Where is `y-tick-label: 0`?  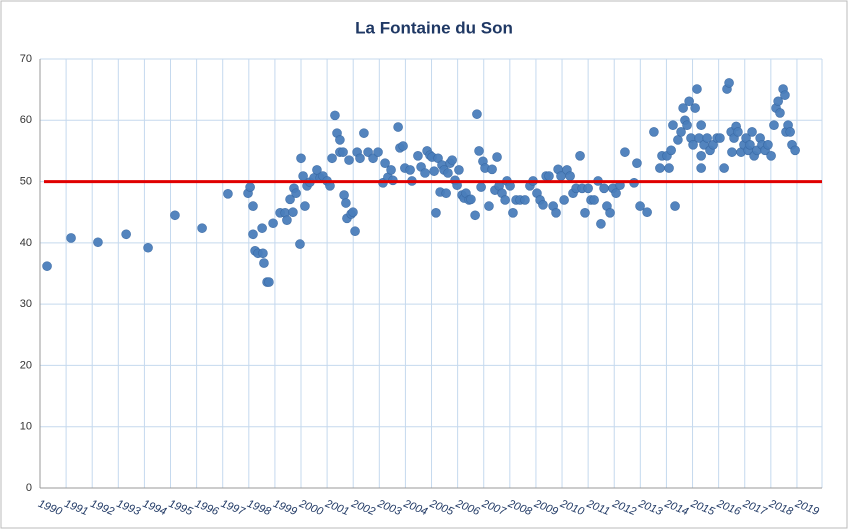
y-tick-label: 0 is located at coordinates (29, 488).